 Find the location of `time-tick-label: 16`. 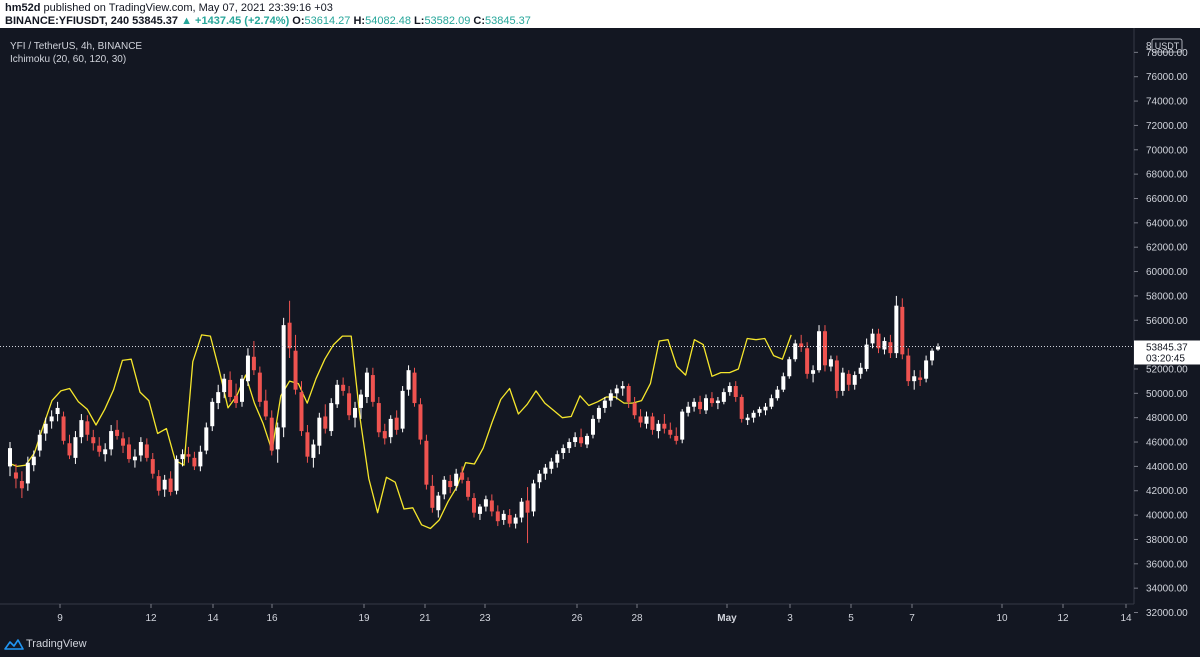

time-tick-label: 16 is located at coordinates (272, 618).